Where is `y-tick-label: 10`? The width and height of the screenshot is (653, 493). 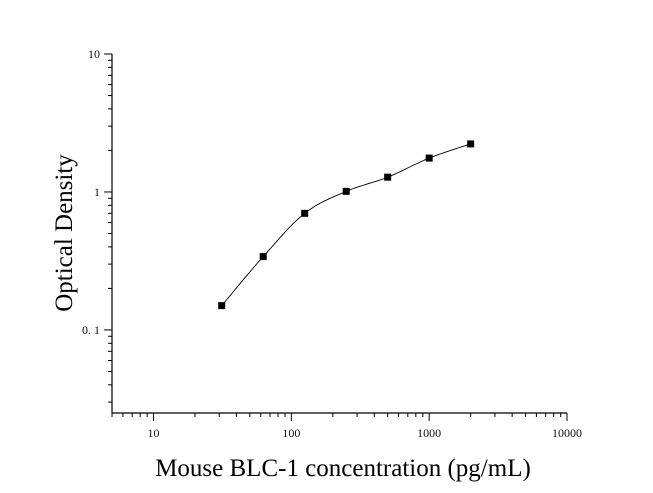 y-tick-label: 10 is located at coordinates (94, 54).